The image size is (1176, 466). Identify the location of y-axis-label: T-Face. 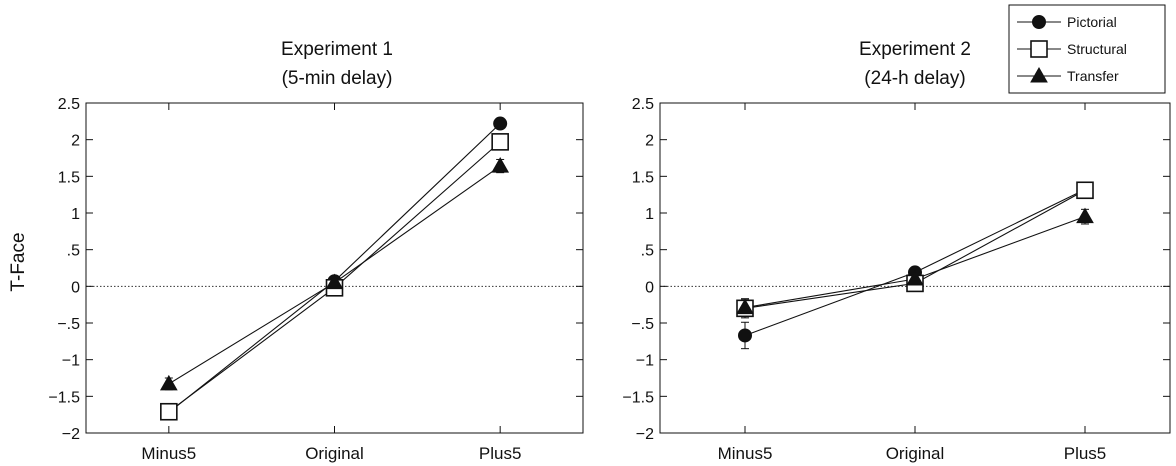
(18, 261).